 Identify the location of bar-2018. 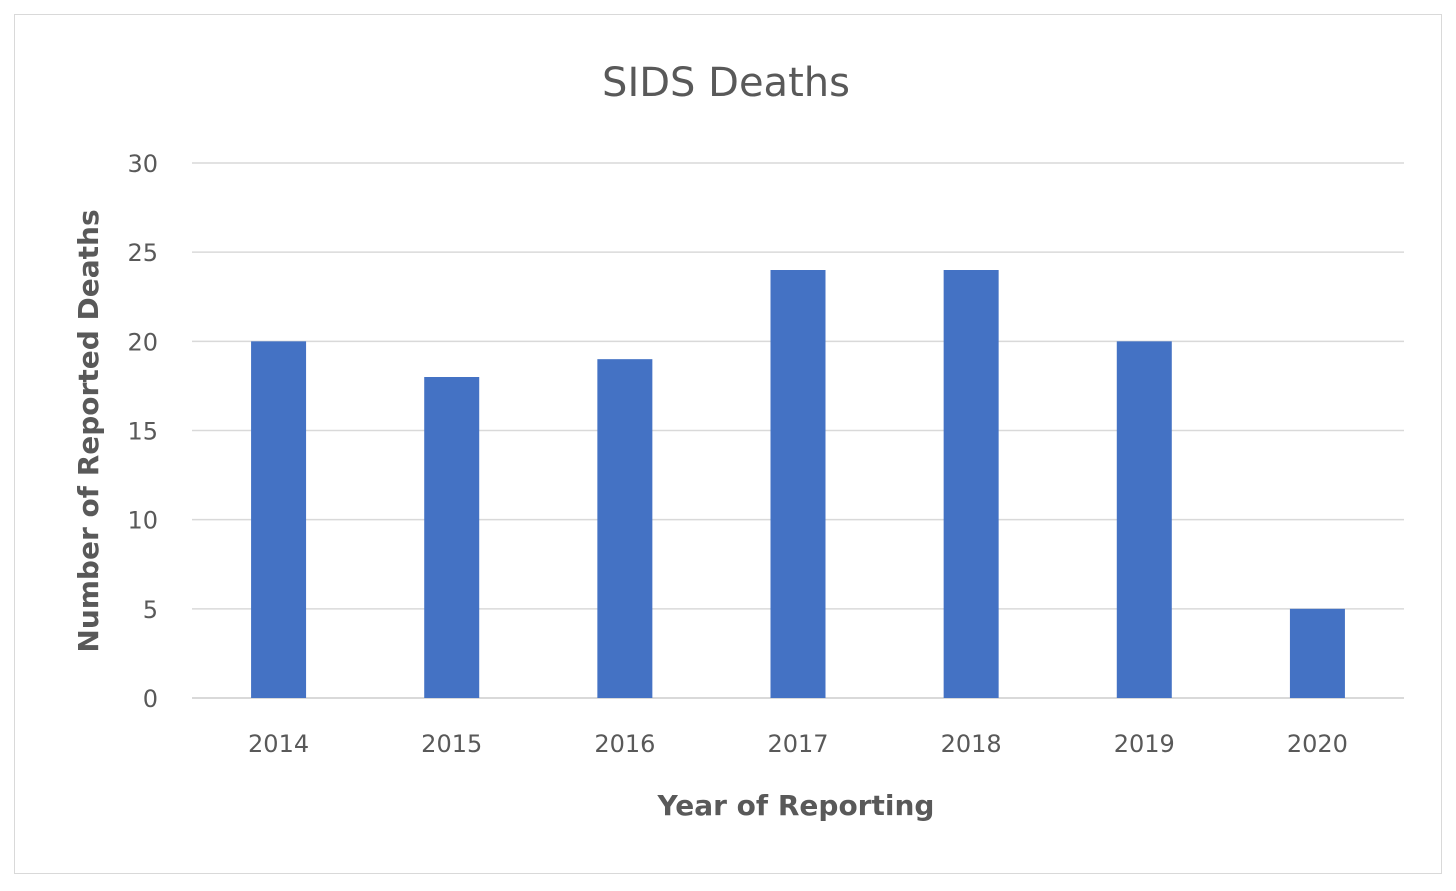
(971, 484).